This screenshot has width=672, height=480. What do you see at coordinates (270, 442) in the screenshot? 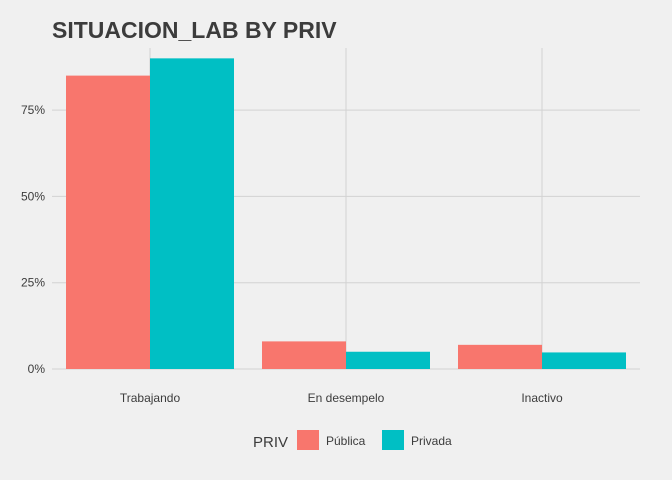
I see `legend-title: PRIV` at bounding box center [270, 442].